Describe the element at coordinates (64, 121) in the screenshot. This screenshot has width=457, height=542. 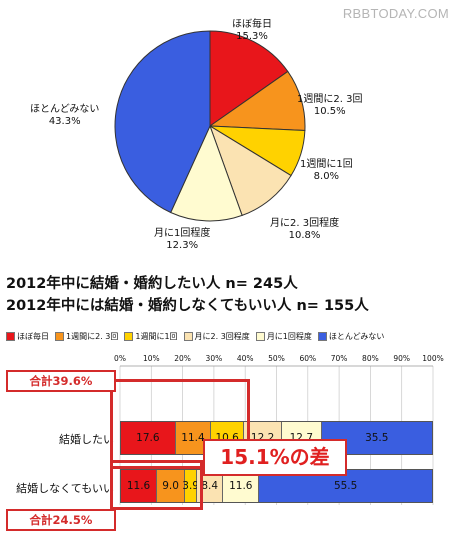
I see `pie-label-rarely-value: 43.3%` at that location.